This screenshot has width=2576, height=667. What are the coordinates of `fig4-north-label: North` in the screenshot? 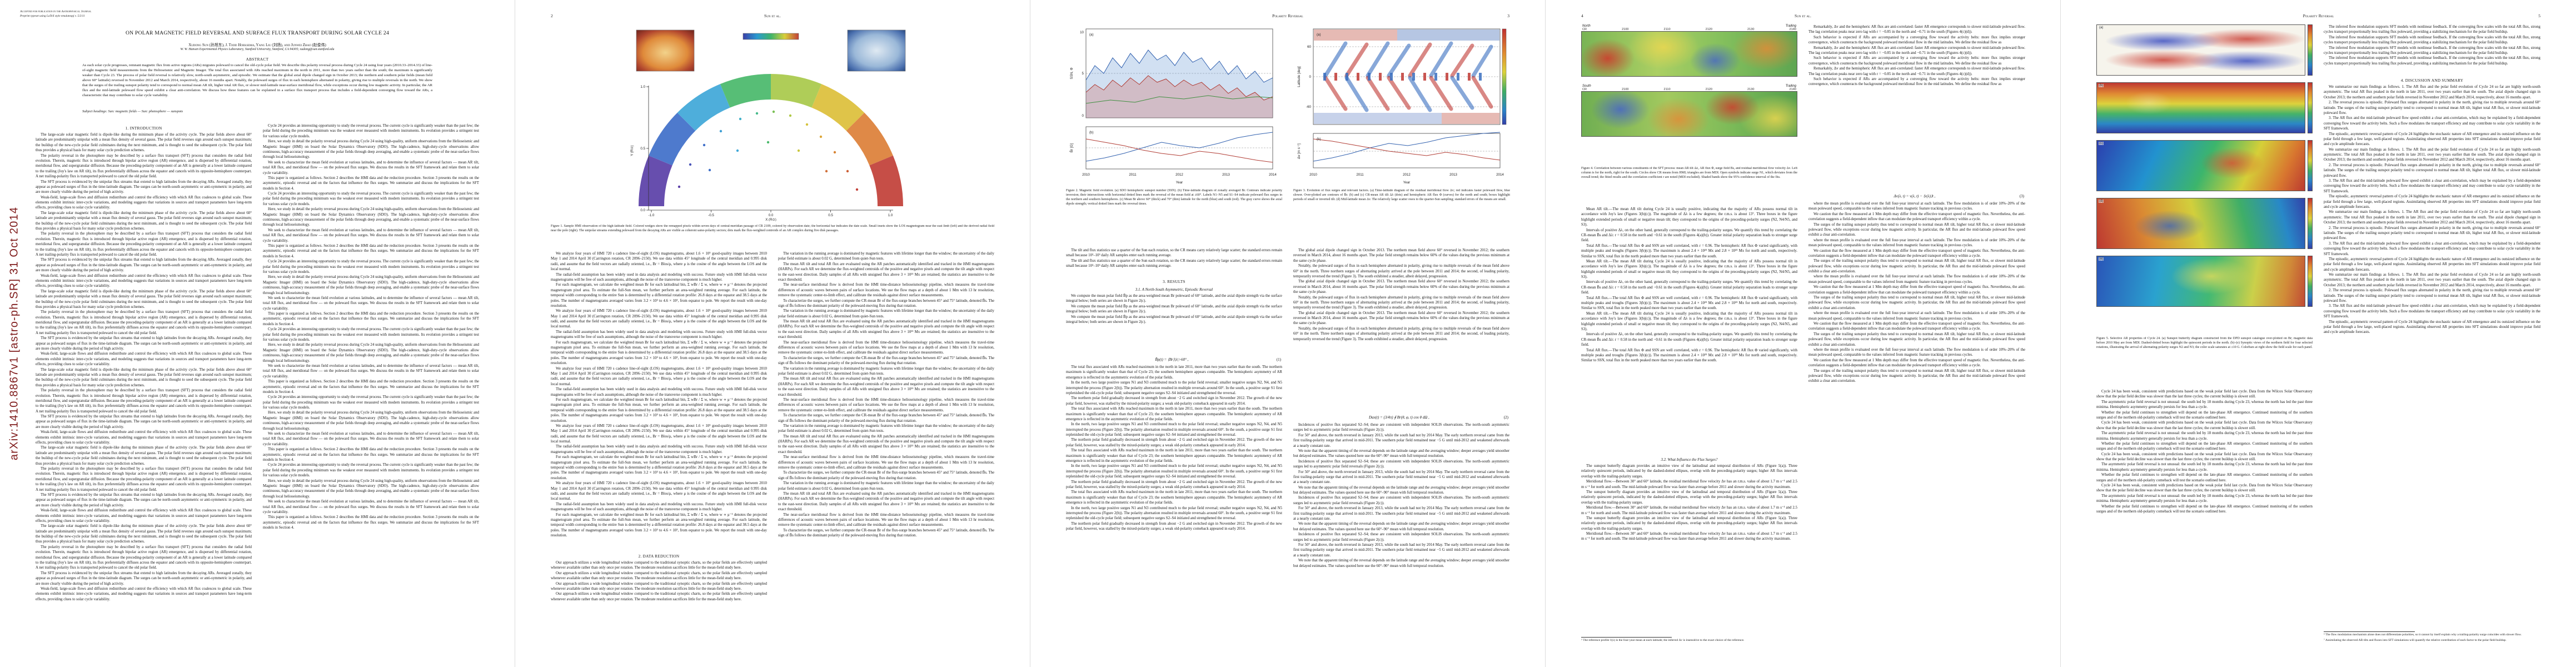 It's located at (1586, 26).